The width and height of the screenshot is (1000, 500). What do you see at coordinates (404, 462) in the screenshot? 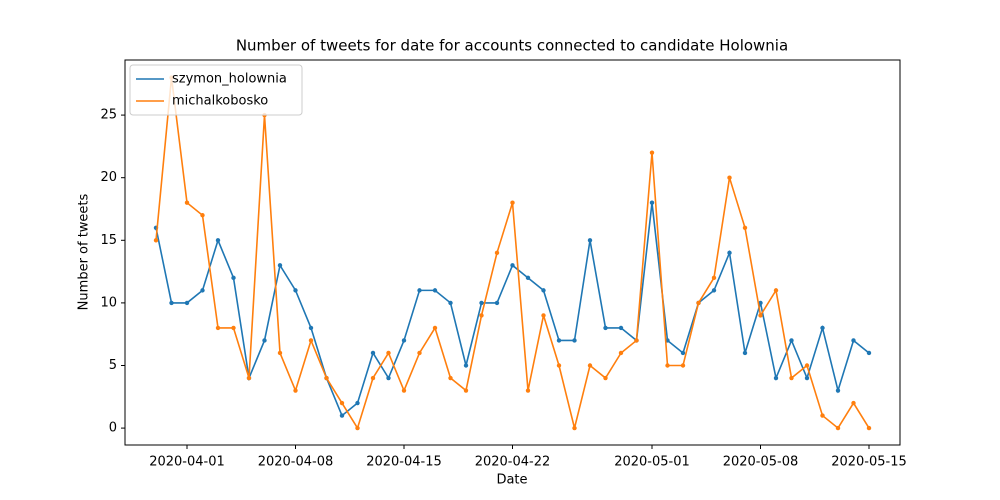
I see `x-tick-label: 2020-04-15` at bounding box center [404, 462].